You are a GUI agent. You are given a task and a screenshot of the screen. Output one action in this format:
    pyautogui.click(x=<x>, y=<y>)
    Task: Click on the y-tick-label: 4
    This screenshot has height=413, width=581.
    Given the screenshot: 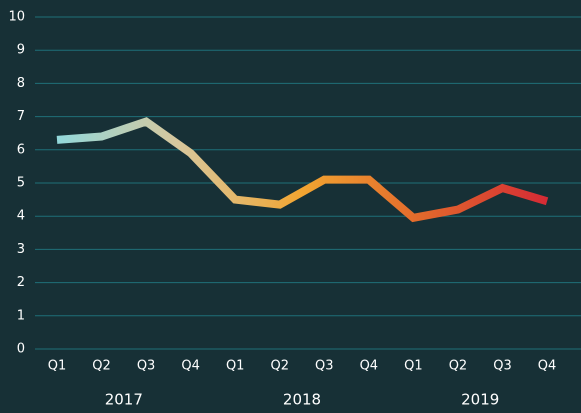 What is the action you would take?
    pyautogui.click(x=21, y=216)
    